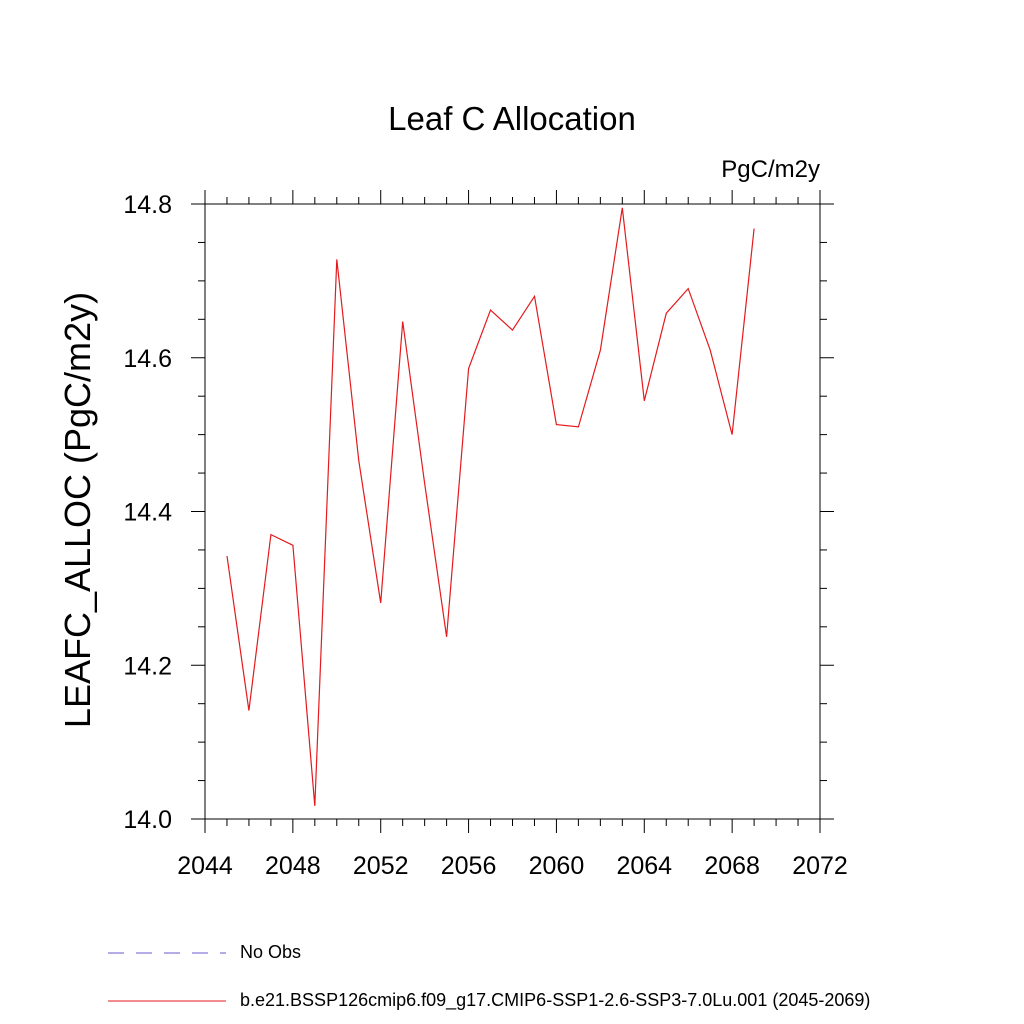 Image resolution: width=1024 pixels, height=1024 pixels. I want to click on legend-label-no-obs: No Obs, so click(271, 952).